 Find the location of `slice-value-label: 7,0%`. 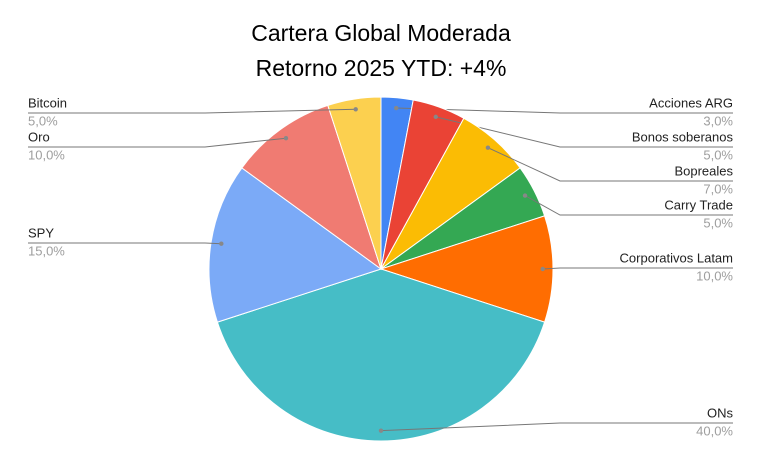

slice-value-label: 7,0% is located at coordinates (718, 188).